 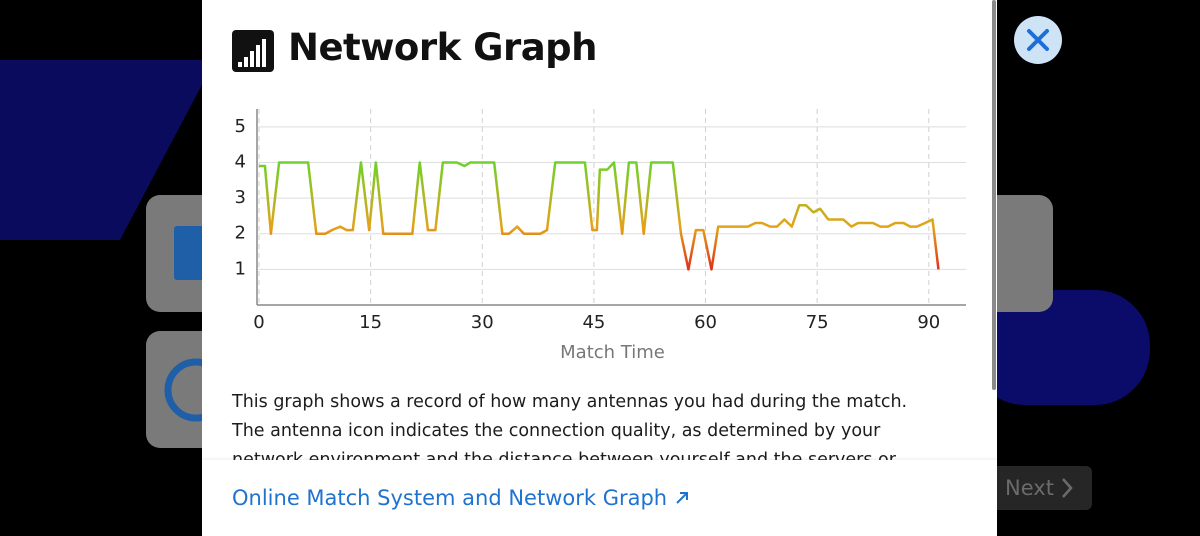 I want to click on modal-footer: Online Match System and Network Graph, so click(x=599, y=498).